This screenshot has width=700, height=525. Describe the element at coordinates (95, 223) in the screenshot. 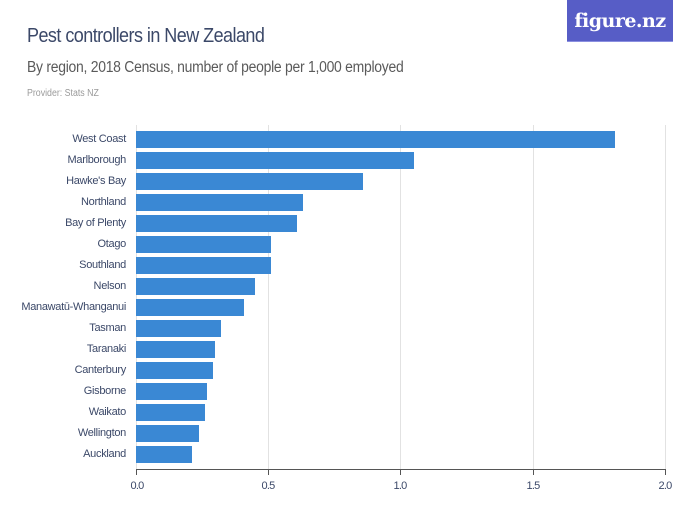

I see `bar-label: Bay of Plenty` at that location.